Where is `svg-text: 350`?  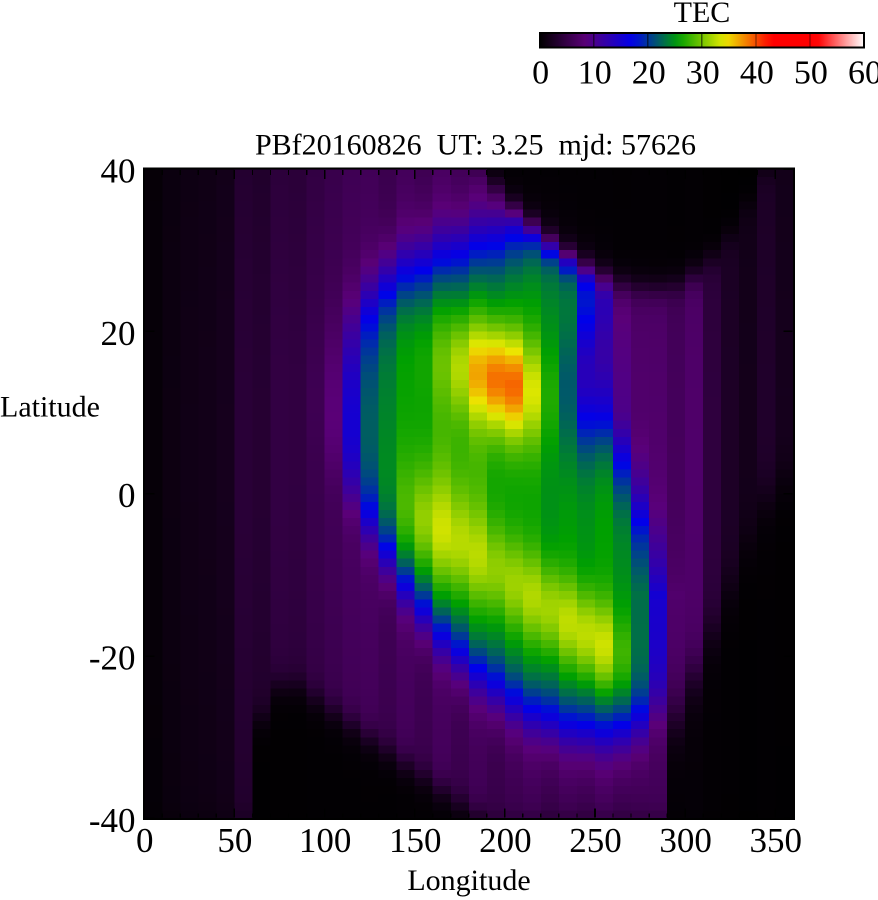
svg-text: 350 is located at coordinates (776, 840).